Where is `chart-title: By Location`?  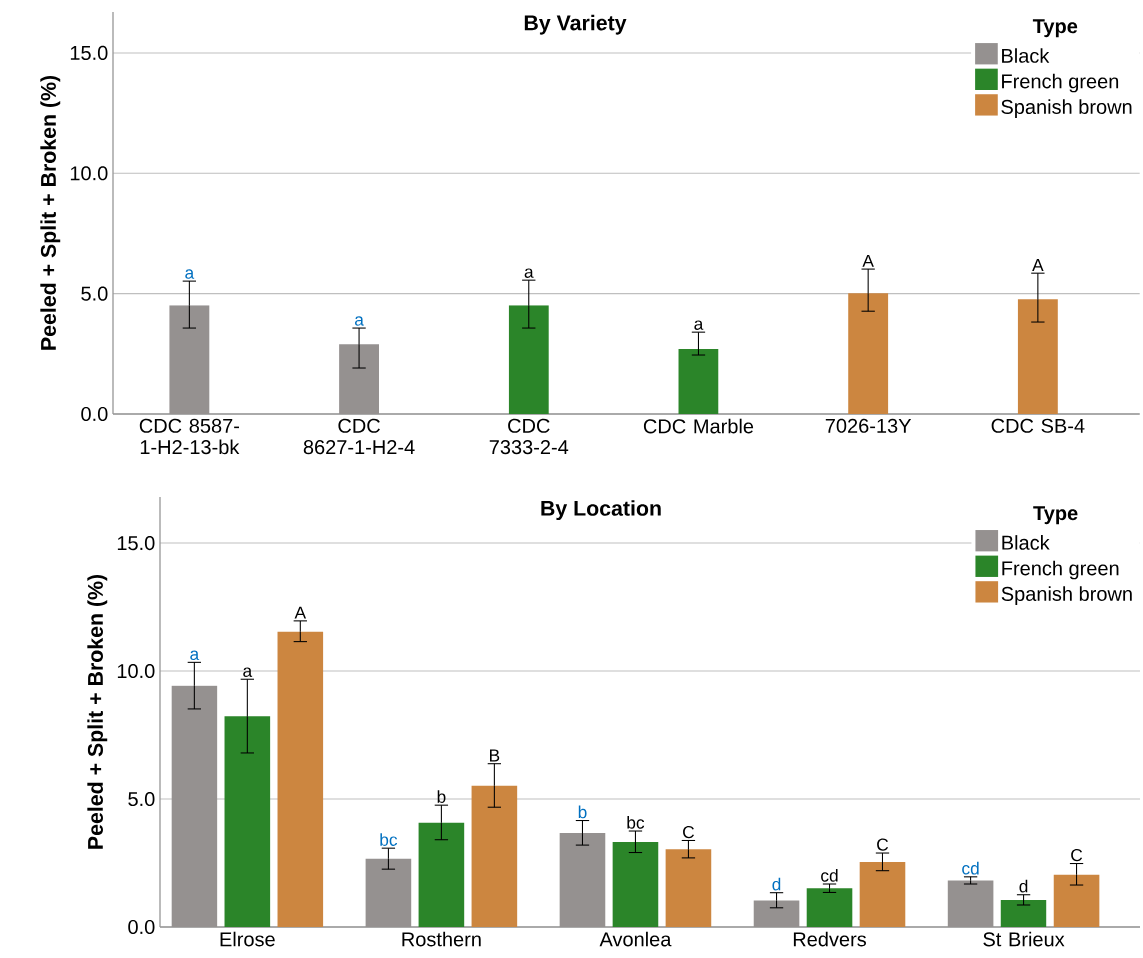 chart-title: By Location is located at coordinates (601, 510).